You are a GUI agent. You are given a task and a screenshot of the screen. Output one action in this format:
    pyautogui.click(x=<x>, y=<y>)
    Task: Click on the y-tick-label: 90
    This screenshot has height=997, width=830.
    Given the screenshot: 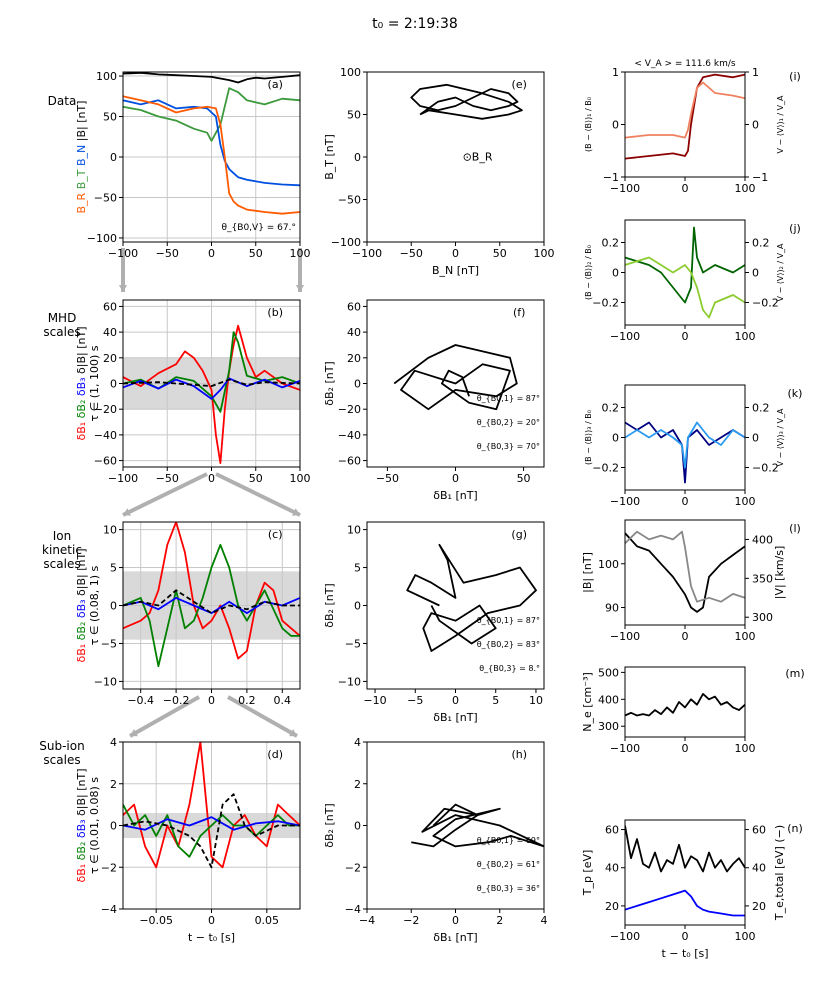 What is the action you would take?
    pyautogui.click(x=612, y=608)
    